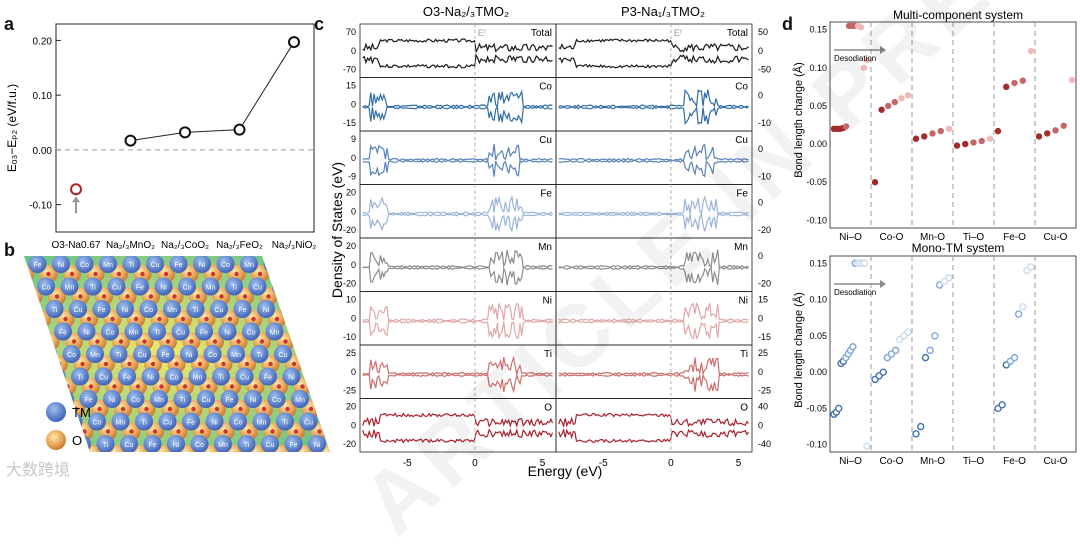  What do you see at coordinates (741, 140) in the screenshot?
I see `dos-row-label: Cu` at bounding box center [741, 140].